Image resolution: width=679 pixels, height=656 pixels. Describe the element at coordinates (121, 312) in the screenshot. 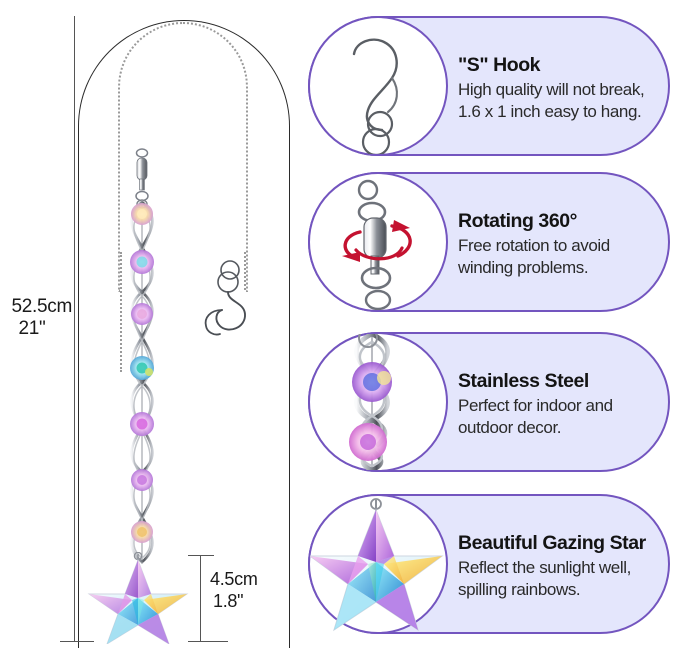

I see `chain-left-tail` at that location.